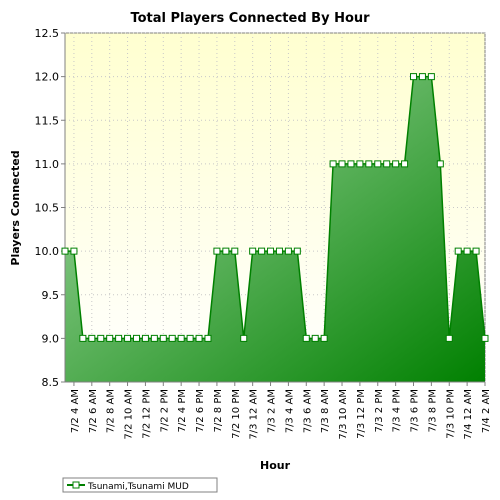  I want to click on x-tick-label: 7/2 8 AM, so click(111, 411).